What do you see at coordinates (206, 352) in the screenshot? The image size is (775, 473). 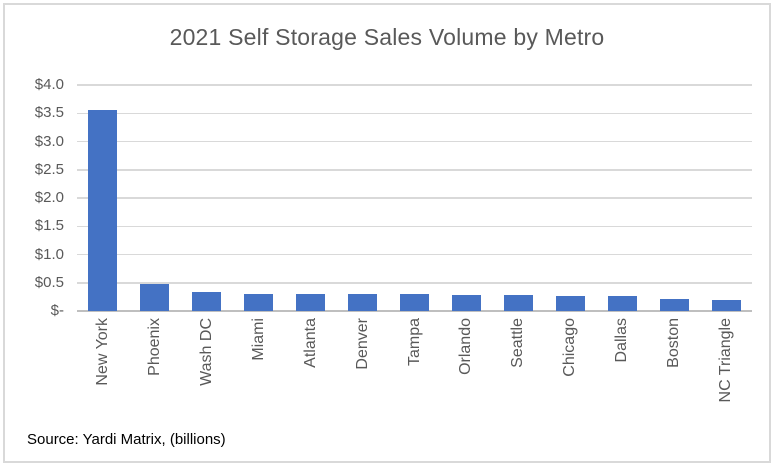 I see `x-axis-tick-label: Wash DC` at bounding box center [206, 352].